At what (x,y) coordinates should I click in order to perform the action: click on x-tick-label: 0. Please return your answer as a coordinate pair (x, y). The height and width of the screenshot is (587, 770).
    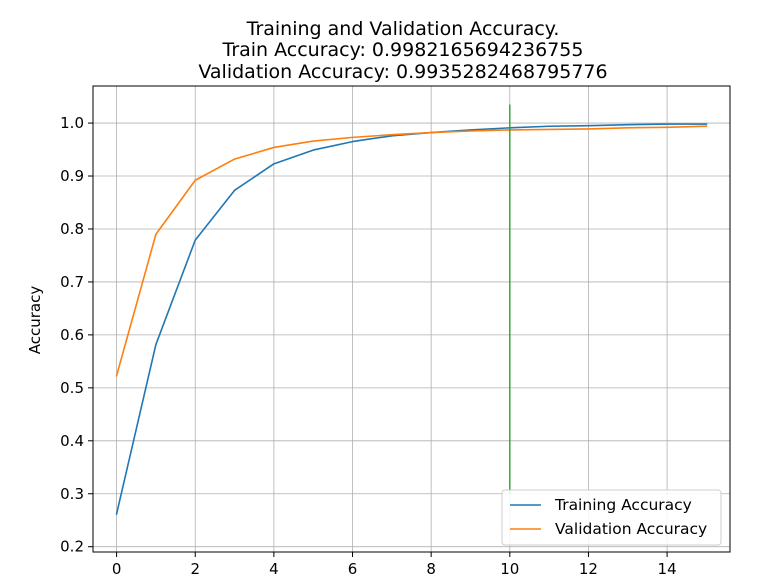
    Looking at the image, I should click on (117, 569).